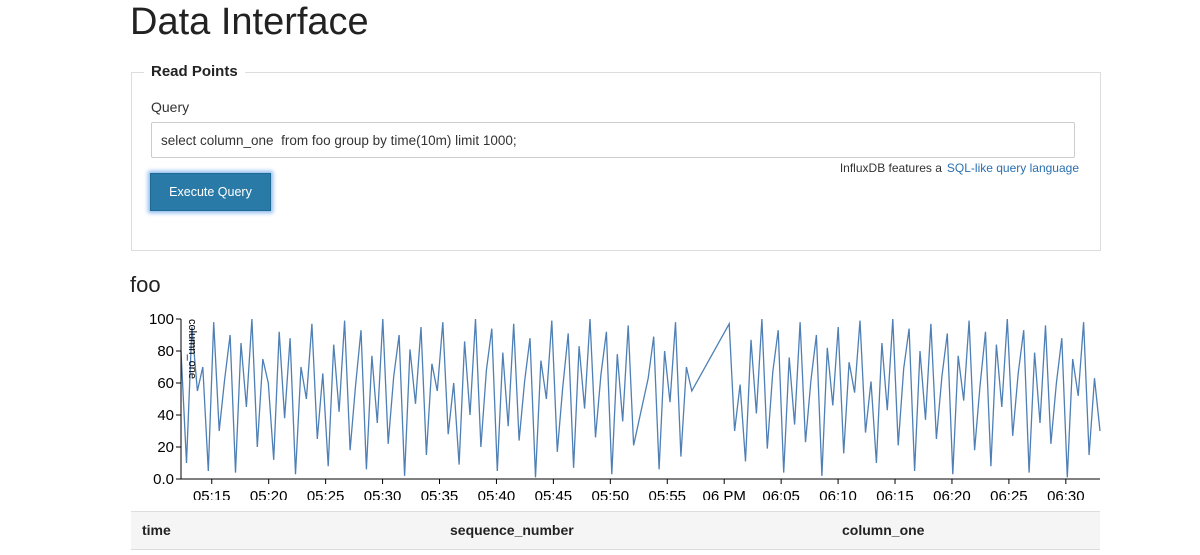 This screenshot has height=555, width=1200. I want to click on query-label: Query, so click(170, 107).